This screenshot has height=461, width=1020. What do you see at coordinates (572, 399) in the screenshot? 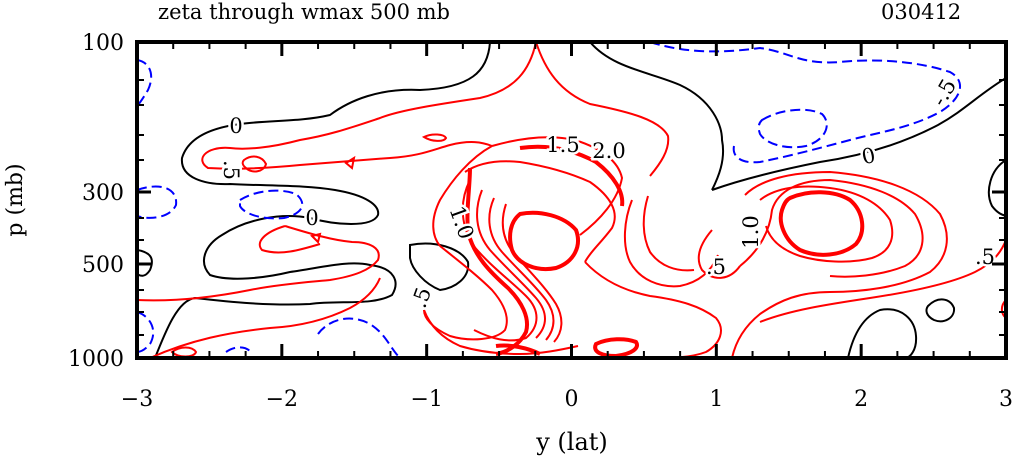
I see `x-tick-label: 0` at bounding box center [572, 399].